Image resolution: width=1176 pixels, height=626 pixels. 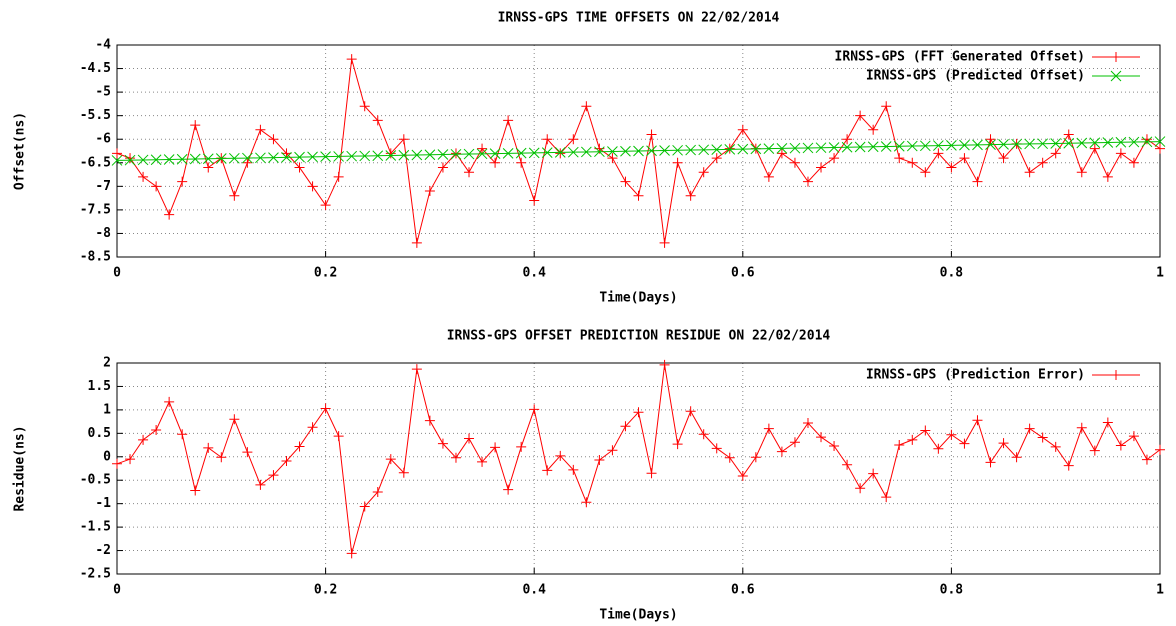 What do you see at coordinates (107, 363) in the screenshot?
I see `y-tick-label: 2` at bounding box center [107, 363].